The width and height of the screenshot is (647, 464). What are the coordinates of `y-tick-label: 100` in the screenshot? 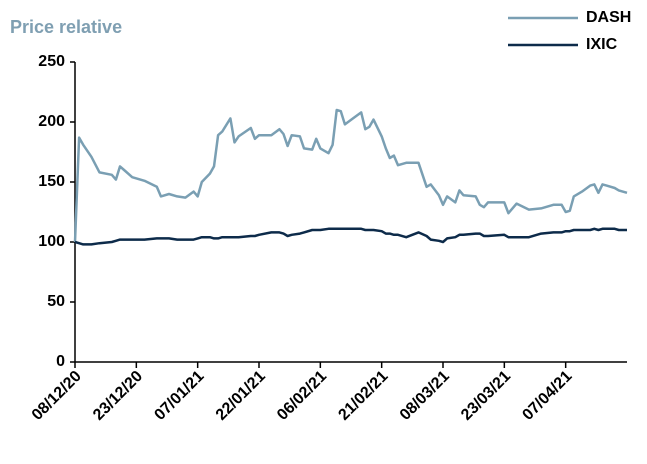 It's located at (51, 241).